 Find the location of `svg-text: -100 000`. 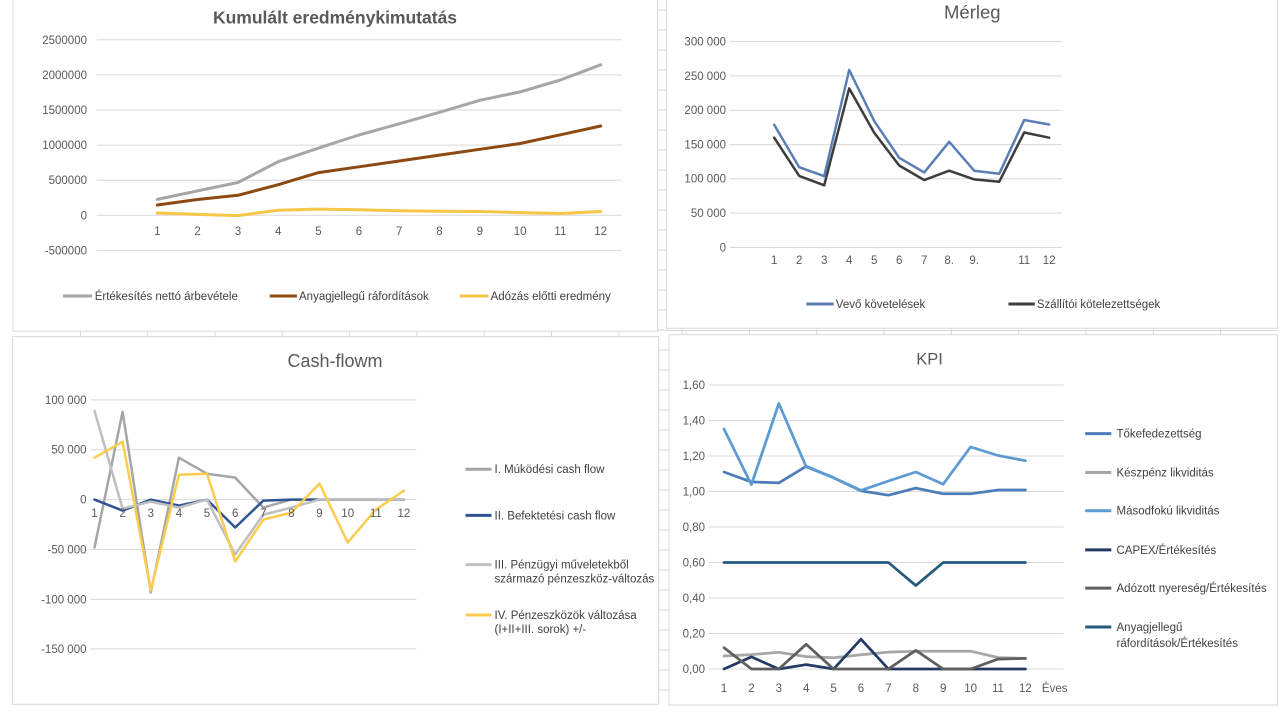

svg-text: -100 000 is located at coordinates (63, 600).